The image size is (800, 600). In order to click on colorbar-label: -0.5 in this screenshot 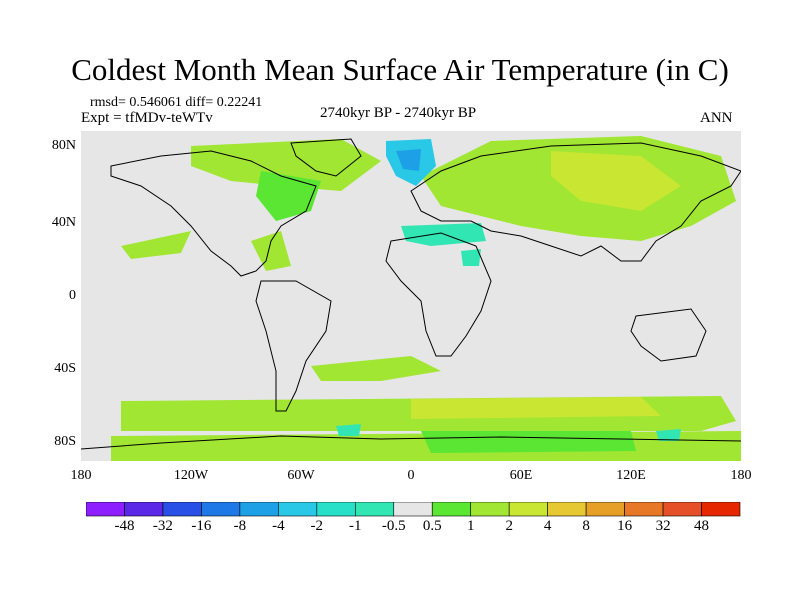, I will do `click(393, 526)`.